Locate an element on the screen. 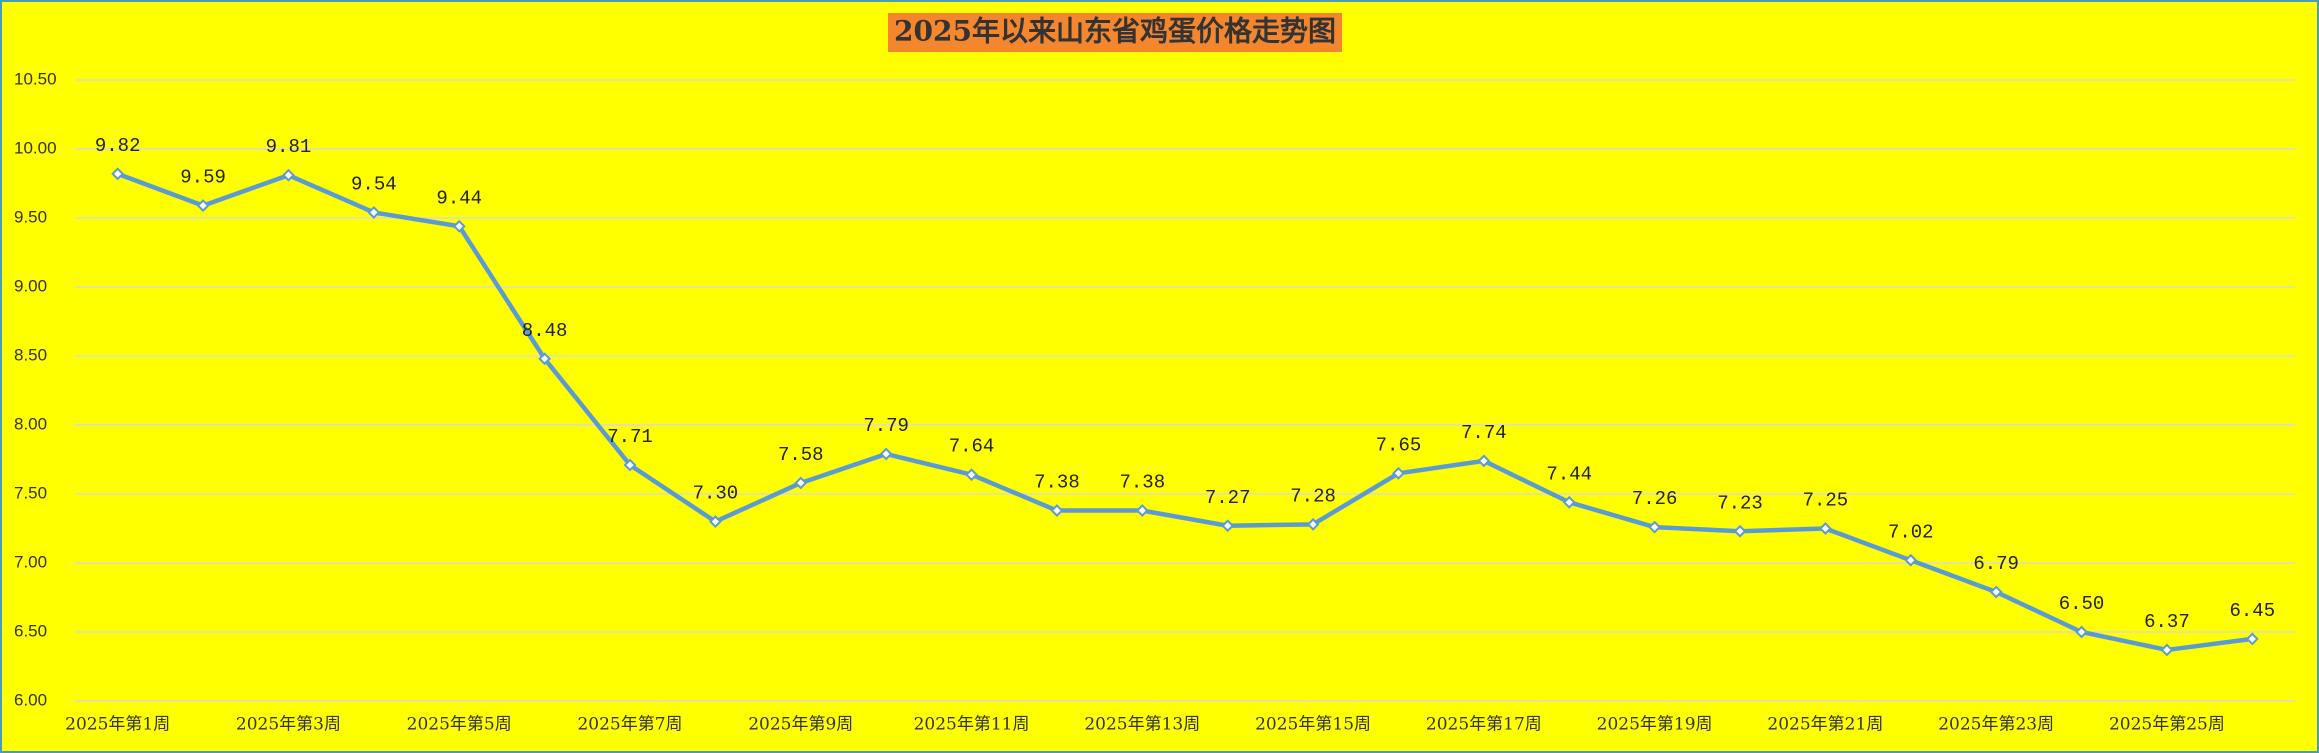 The width and height of the screenshot is (2319, 753). data-label: 7.27 is located at coordinates (1228, 498).